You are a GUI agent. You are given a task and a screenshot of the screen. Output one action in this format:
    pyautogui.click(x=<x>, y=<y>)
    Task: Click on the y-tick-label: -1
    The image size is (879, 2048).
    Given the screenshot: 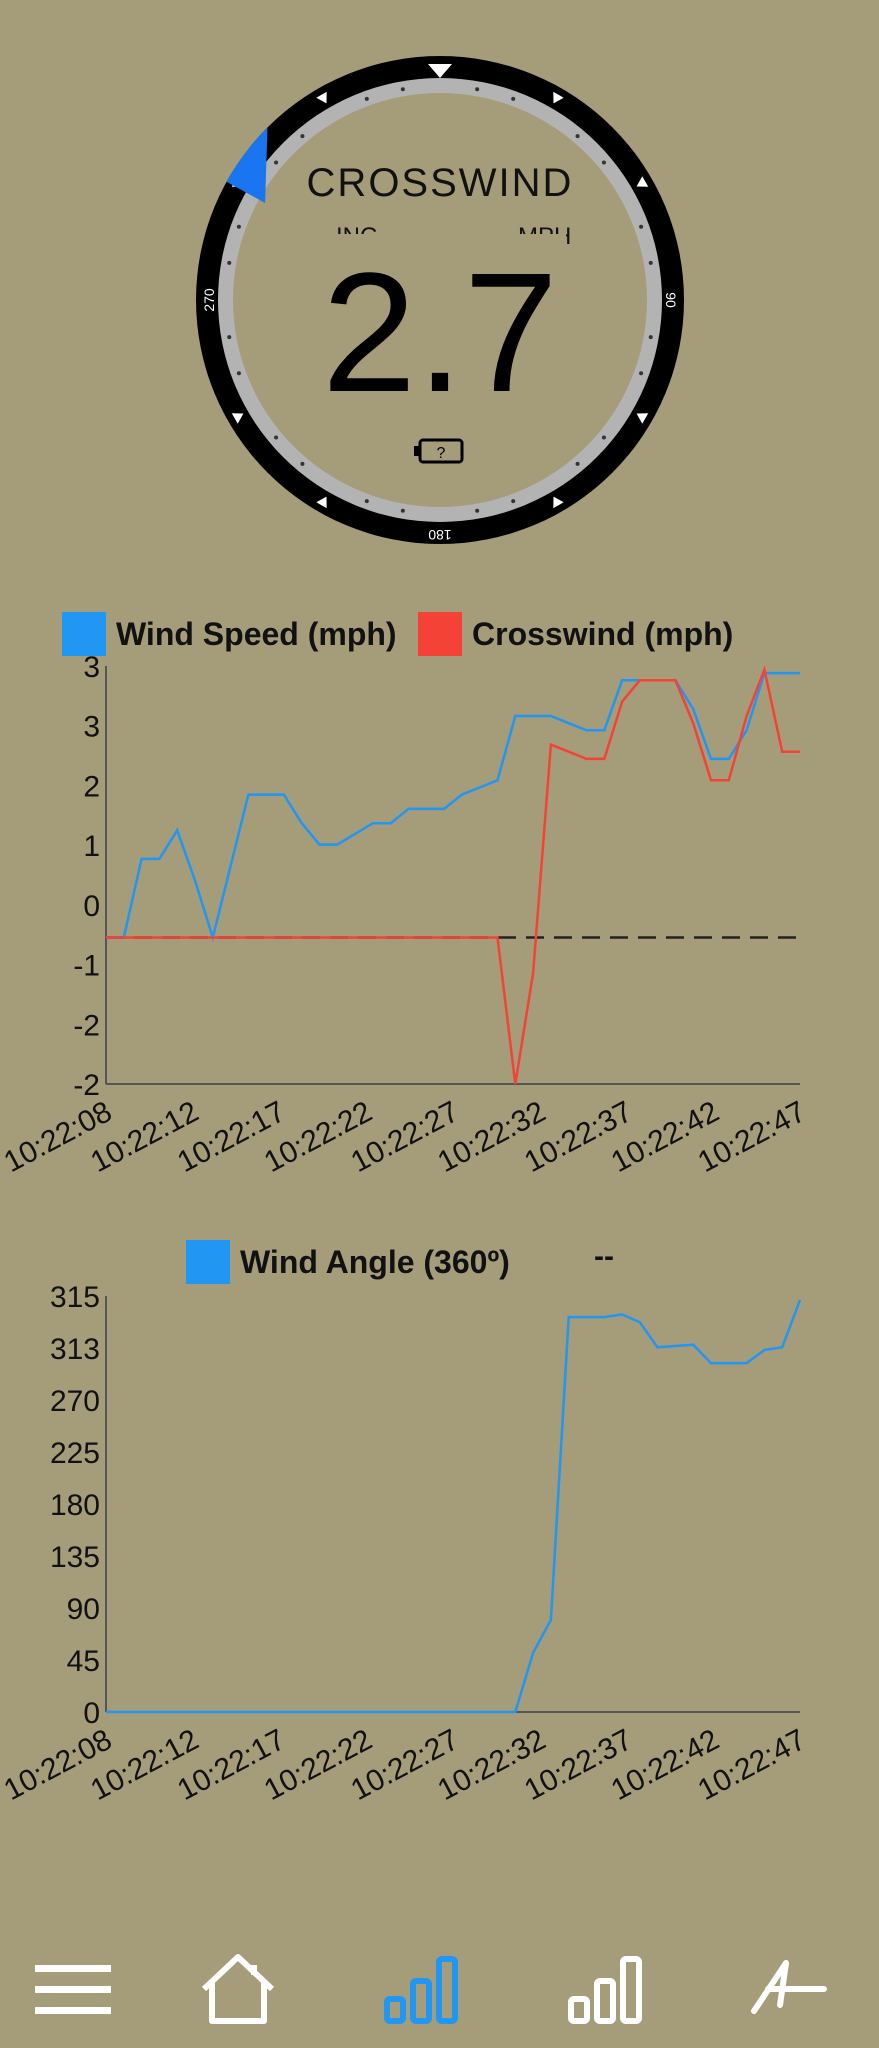 What is the action you would take?
    pyautogui.click(x=86, y=966)
    